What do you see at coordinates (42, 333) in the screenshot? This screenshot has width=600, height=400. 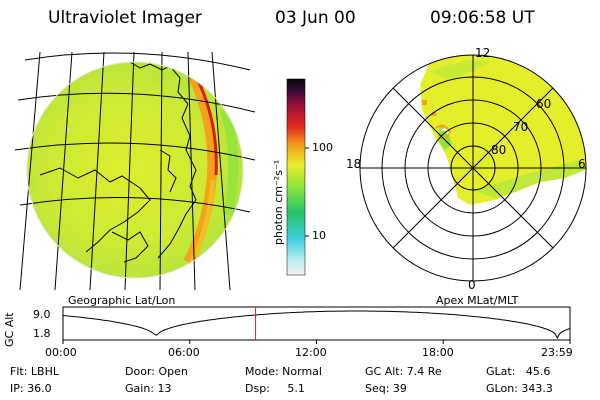 I see `orbit-ytick-min: 1.8` at bounding box center [42, 333].